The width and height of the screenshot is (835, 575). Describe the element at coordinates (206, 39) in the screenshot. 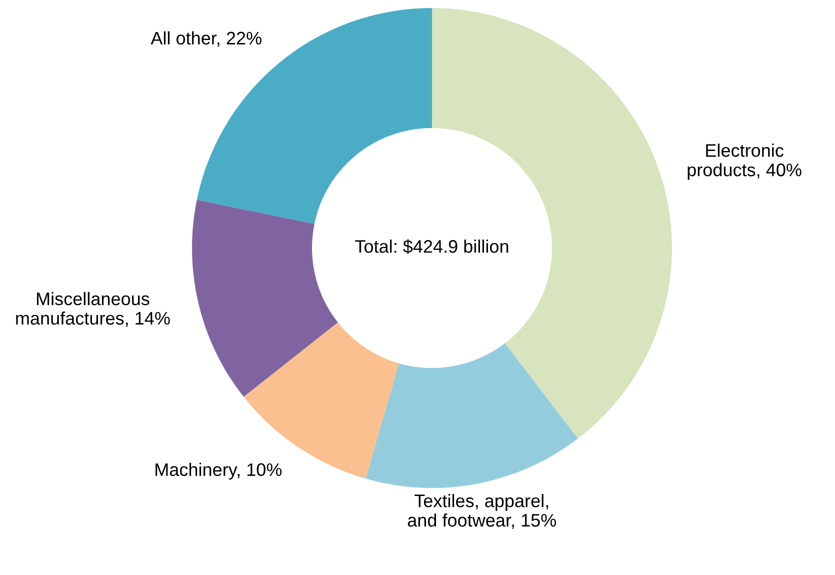

I see `slice-label: All other, 22%` at that location.